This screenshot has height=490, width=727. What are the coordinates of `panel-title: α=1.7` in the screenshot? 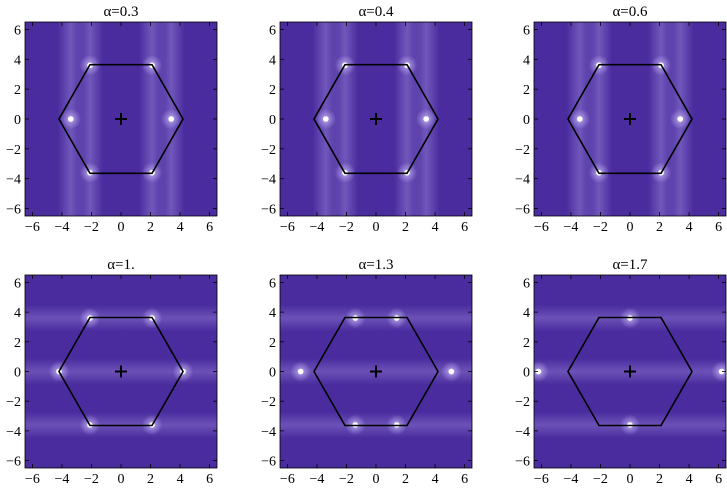 It's located at (630, 265).